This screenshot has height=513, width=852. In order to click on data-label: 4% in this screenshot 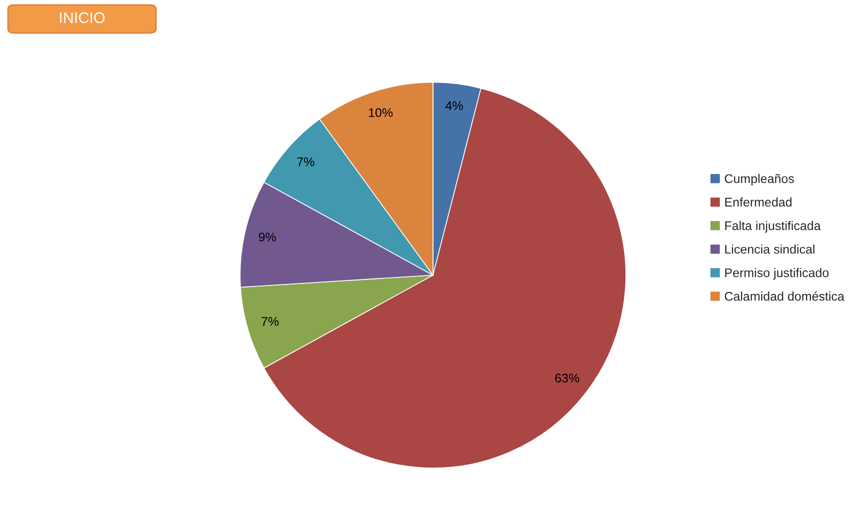, I will do `click(454, 105)`.